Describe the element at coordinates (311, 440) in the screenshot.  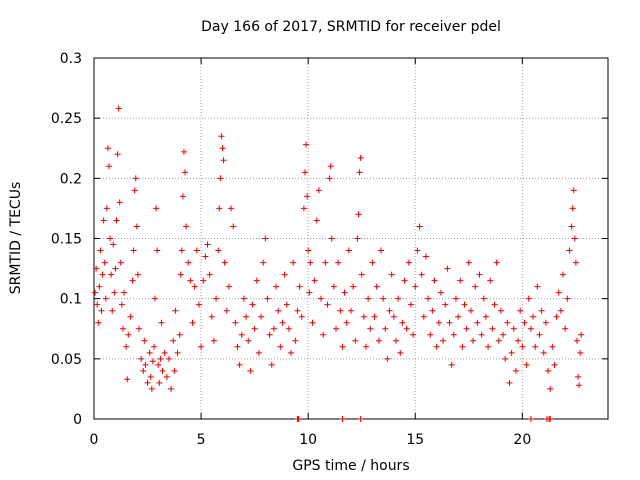
I see `x-tick-labels: 0 5 10 15 20` at that location.